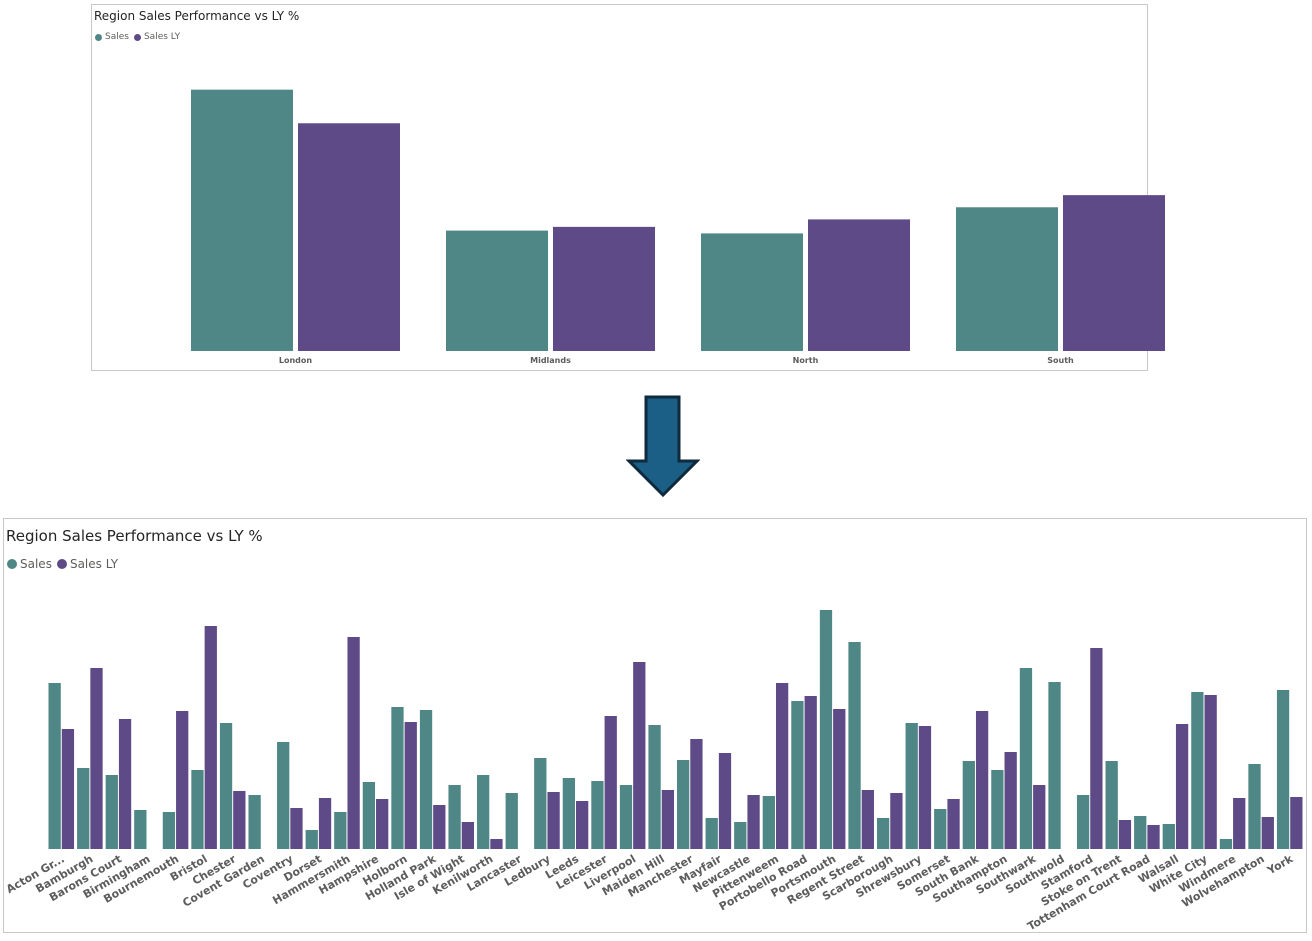 The width and height of the screenshot is (1312, 941). I want to click on bar-sales-north, so click(752, 292).